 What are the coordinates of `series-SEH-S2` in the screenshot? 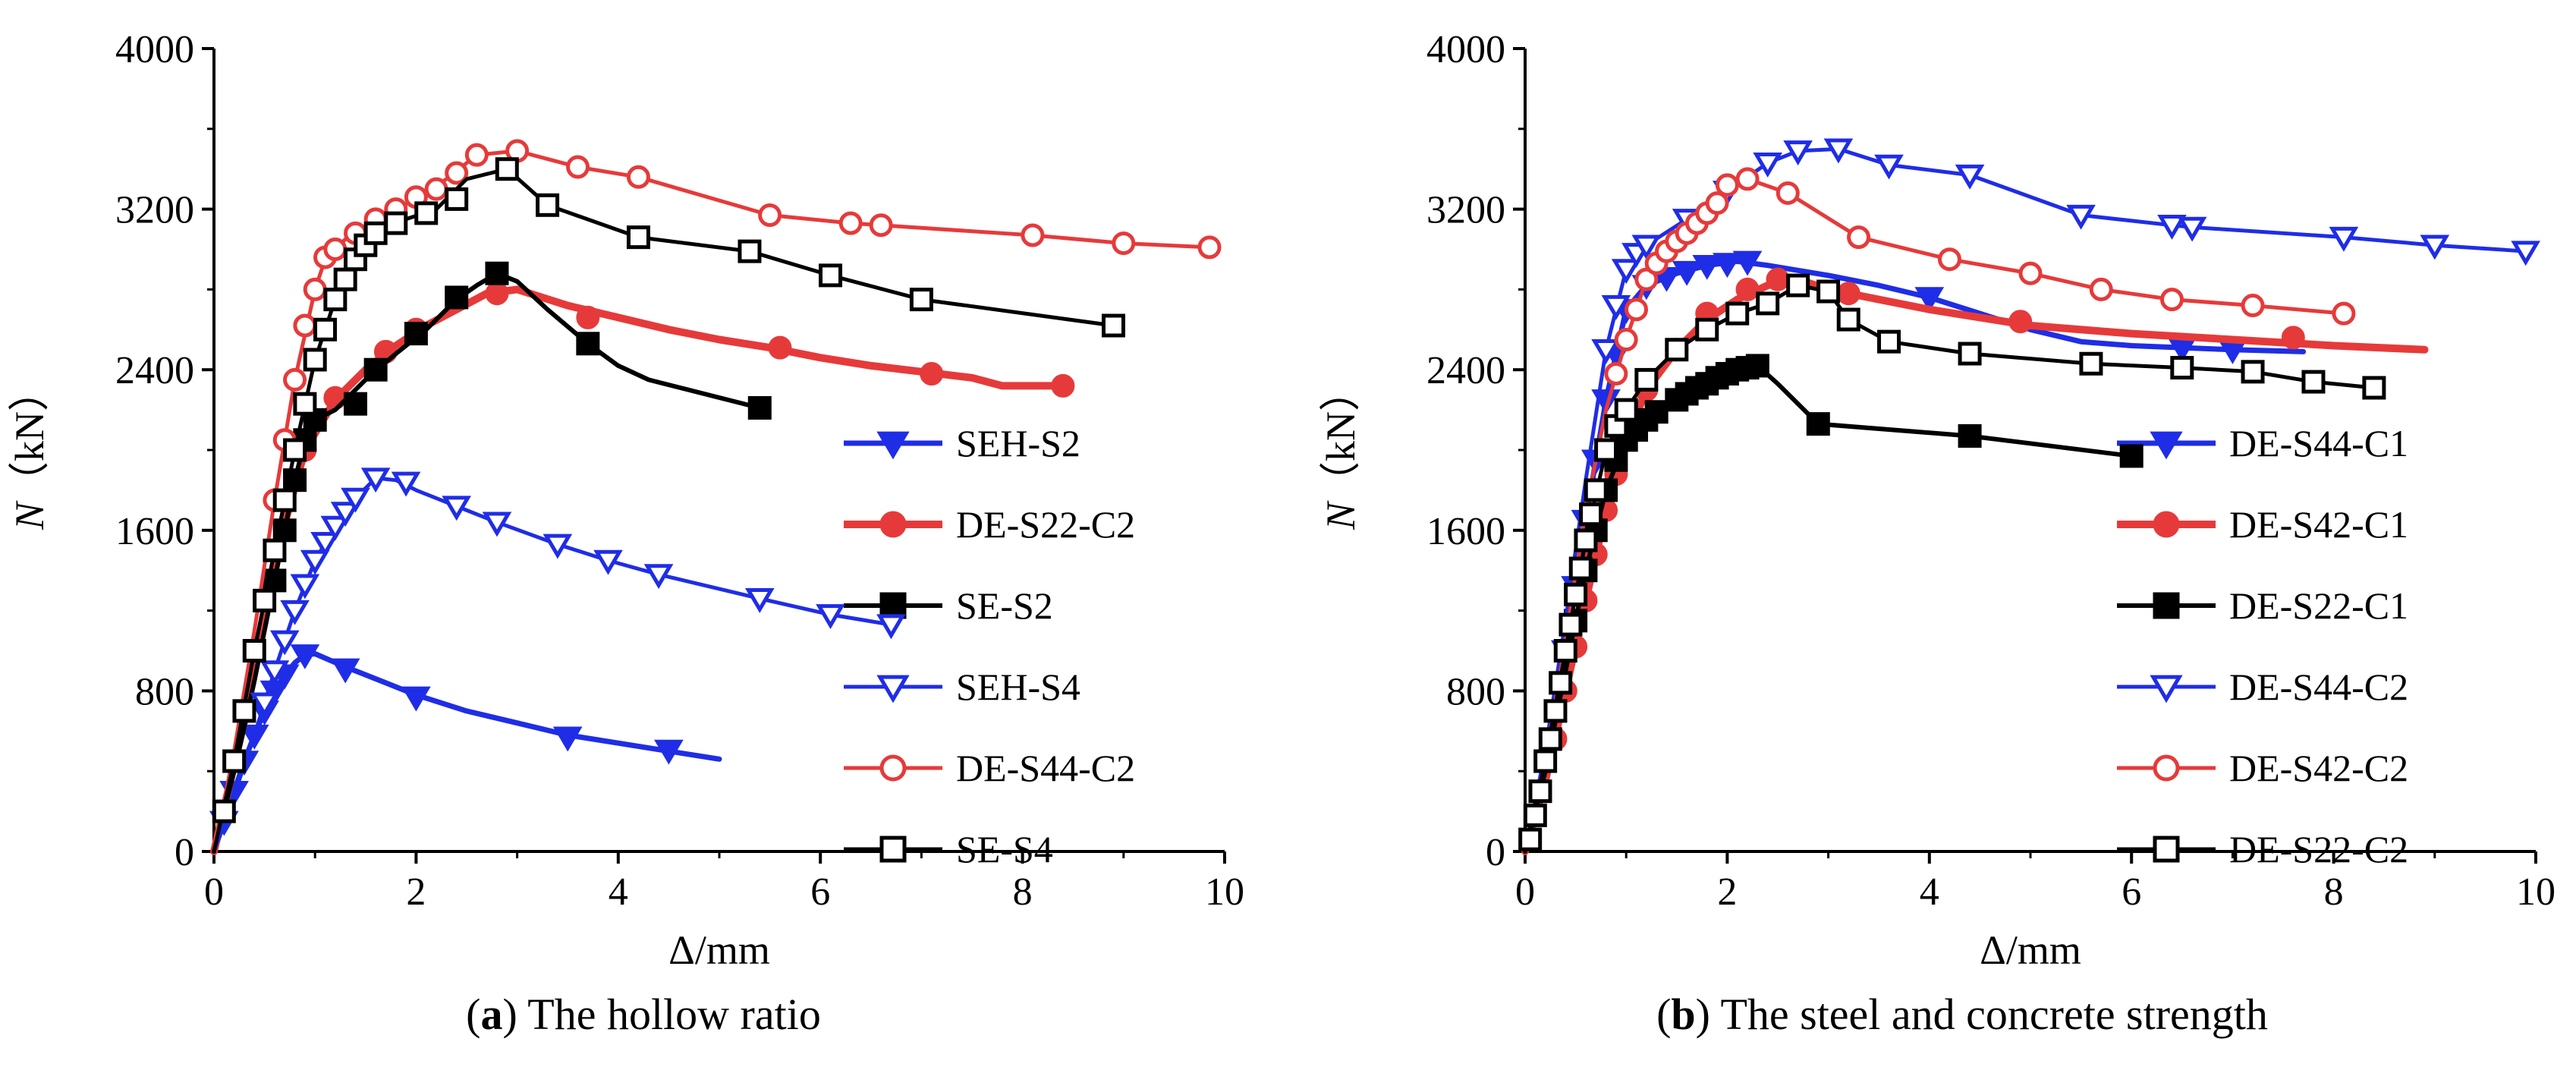 It's located at (465, 749).